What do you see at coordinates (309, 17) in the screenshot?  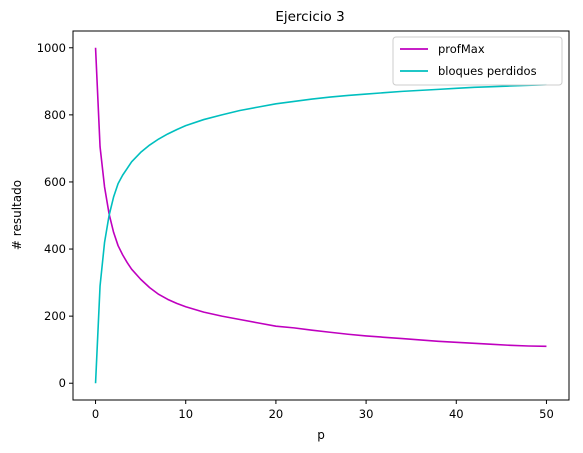 I see `chart-title: Ejercicio 3` at bounding box center [309, 17].